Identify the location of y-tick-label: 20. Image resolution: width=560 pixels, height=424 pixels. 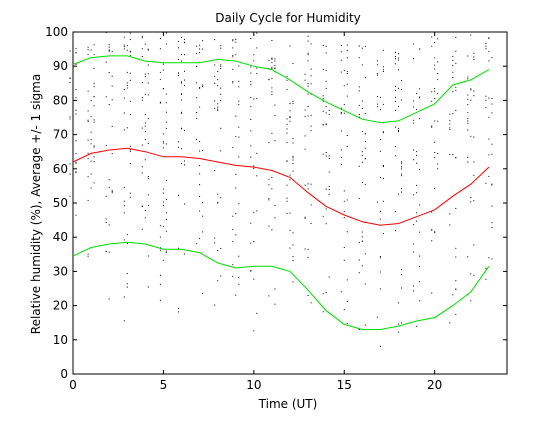
(60, 306).